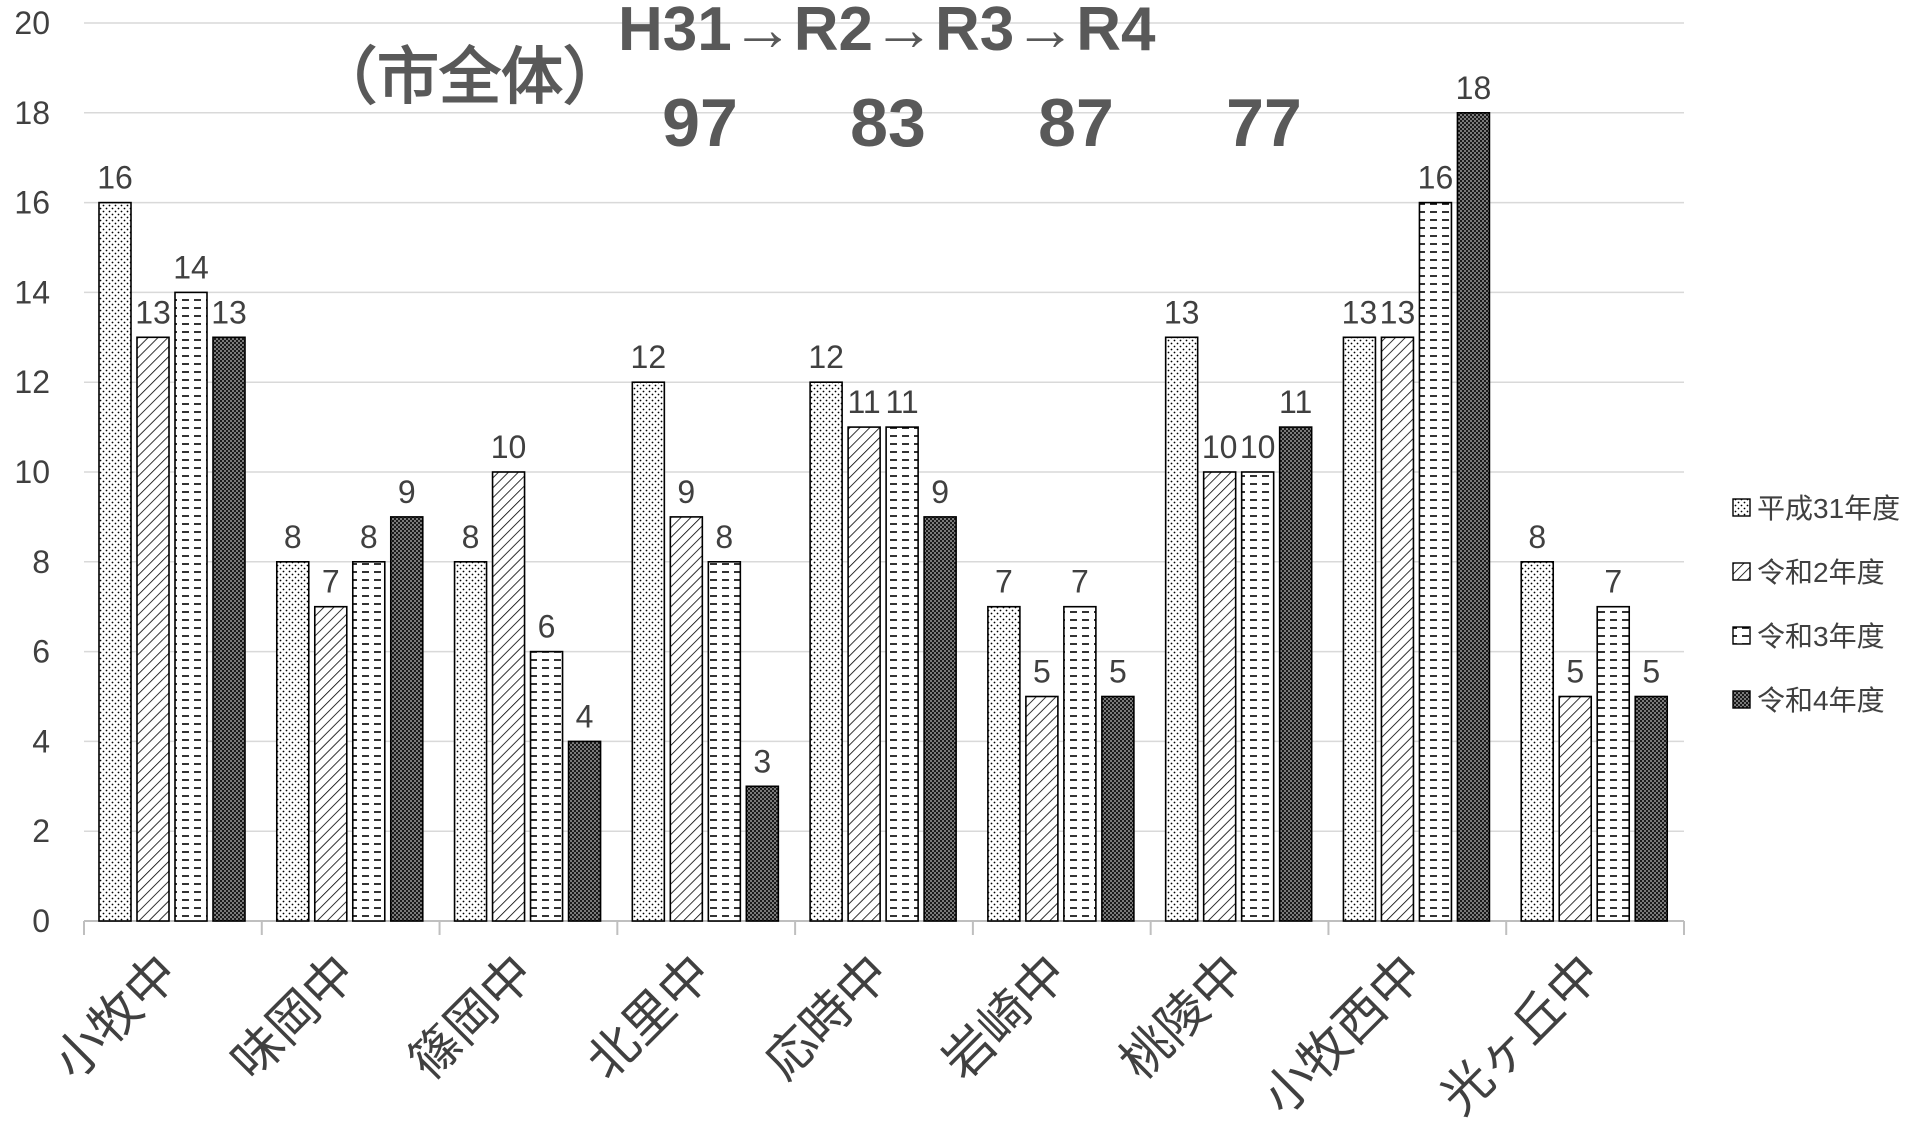  I want to click on data-label: 6, so click(547, 627).